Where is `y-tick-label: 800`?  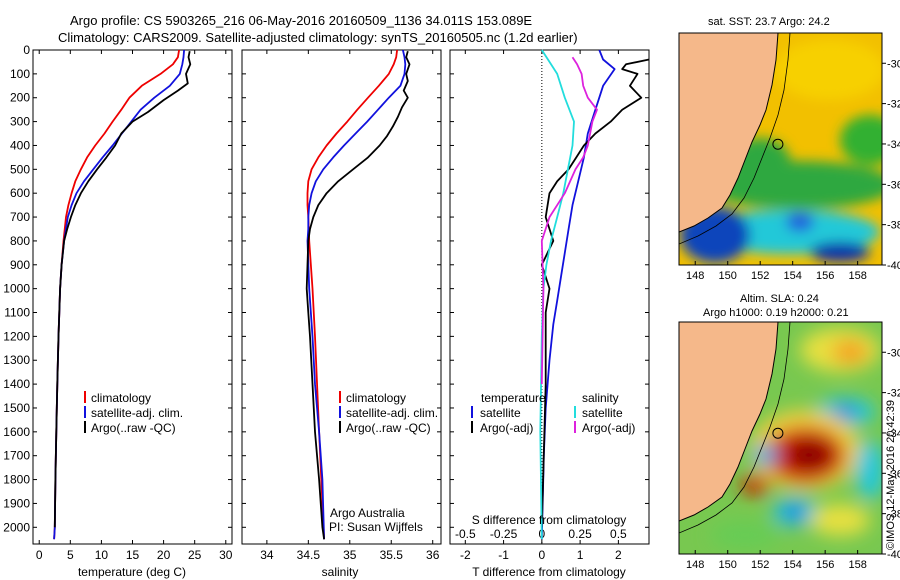 y-tick-label: 800 is located at coordinates (20, 241).